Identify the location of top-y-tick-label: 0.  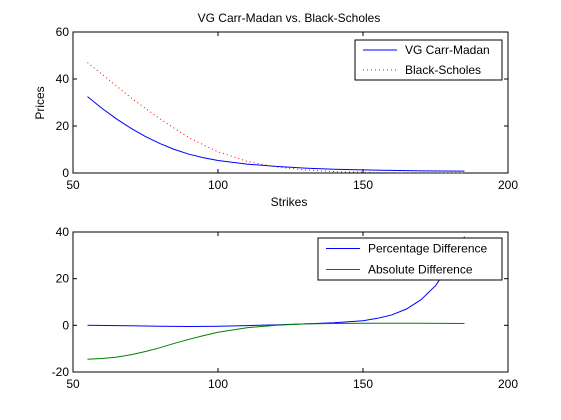
(65, 173).